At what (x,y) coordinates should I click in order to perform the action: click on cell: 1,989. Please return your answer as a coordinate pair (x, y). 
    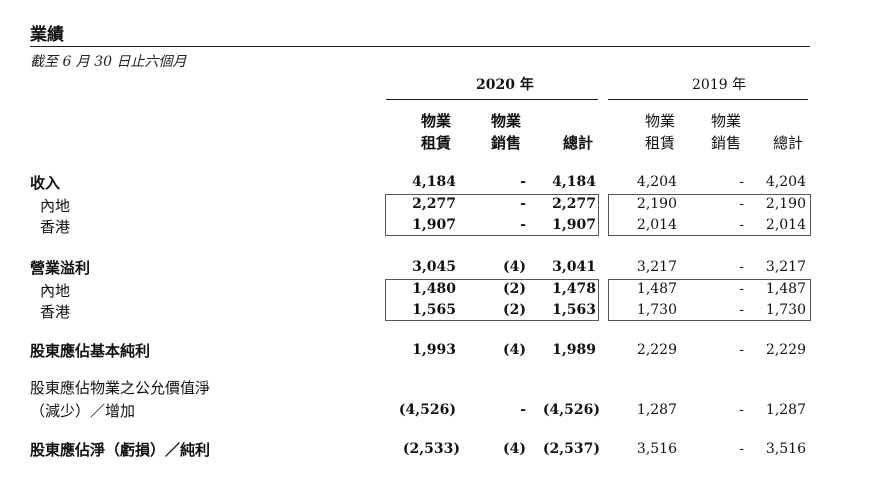
    Looking at the image, I should click on (574, 350).